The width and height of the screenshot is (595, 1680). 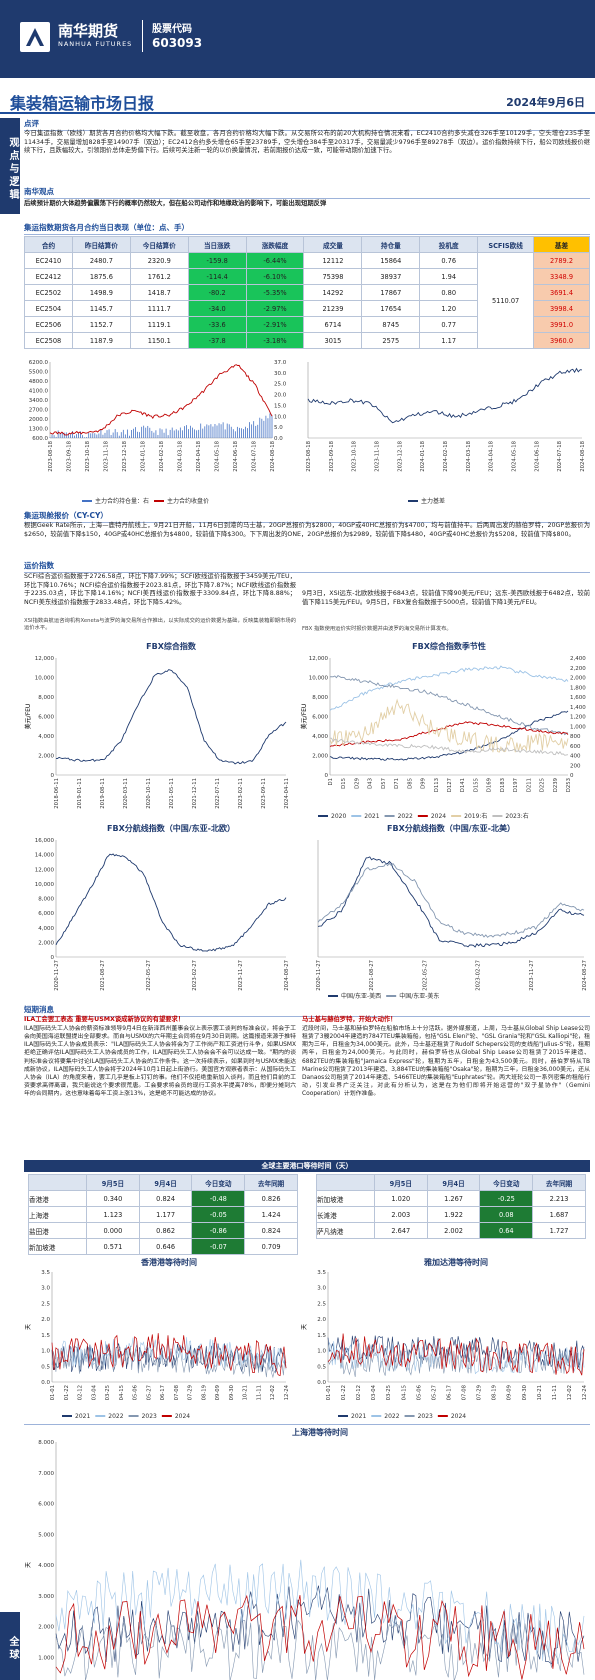 What do you see at coordinates (561, 340) in the screenshot?
I see `table-cell: 3960.0` at bounding box center [561, 340].